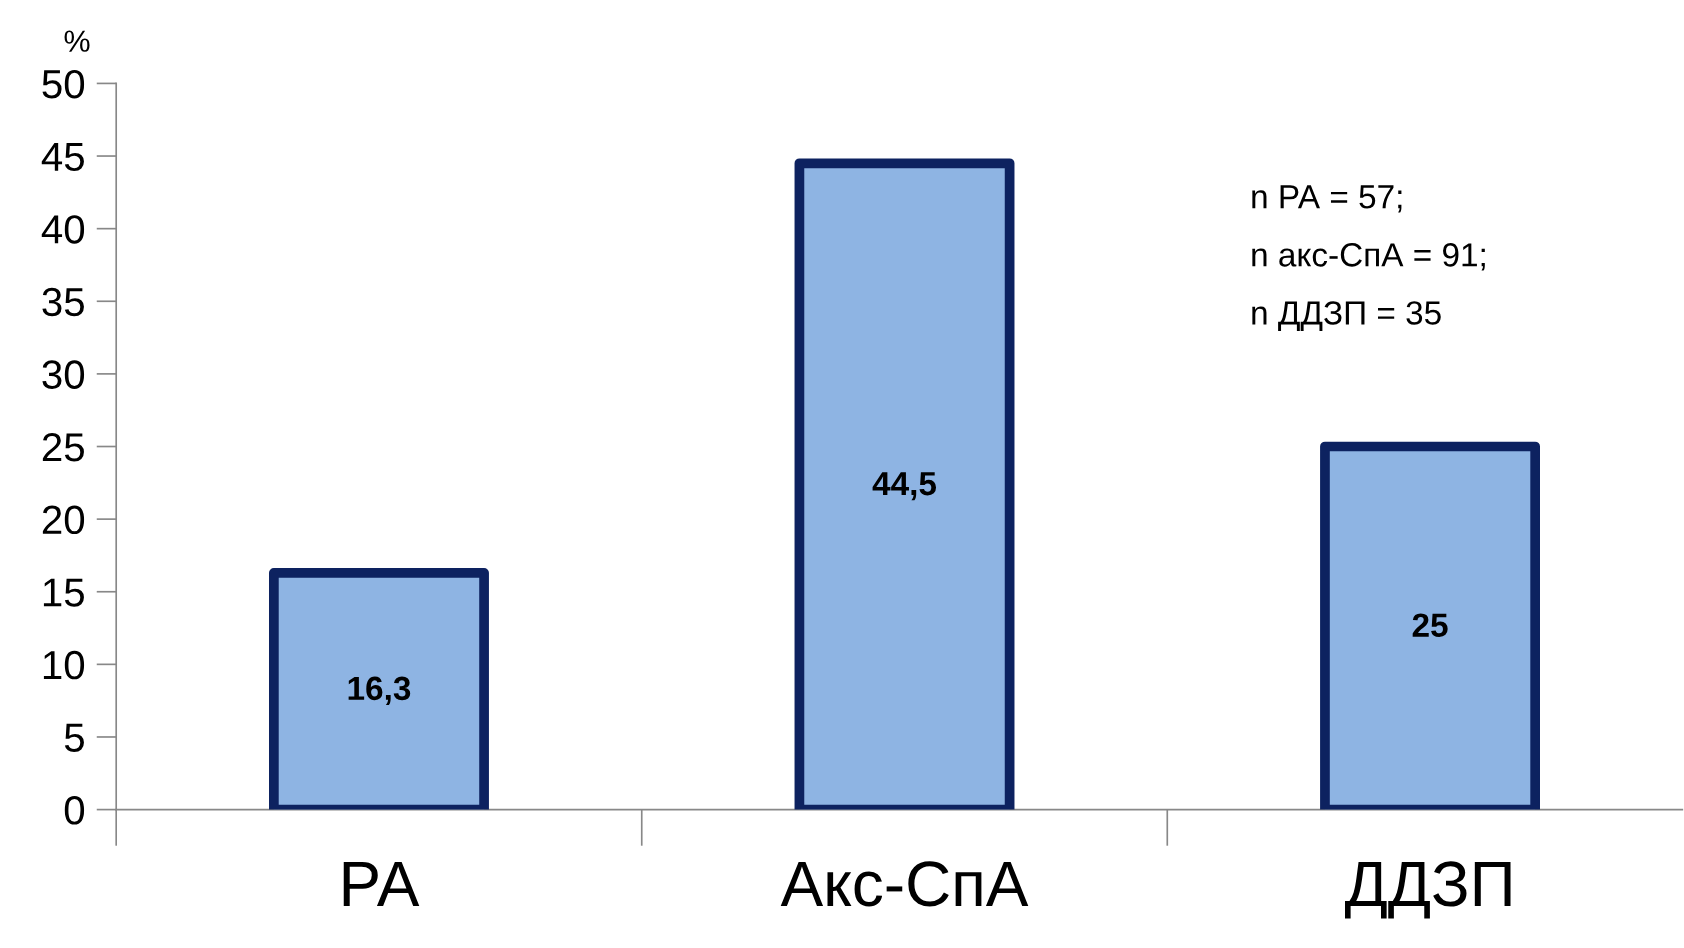  What do you see at coordinates (1428, 890) in the screenshot?
I see `x-tick-label: ДДЗП` at bounding box center [1428, 890].